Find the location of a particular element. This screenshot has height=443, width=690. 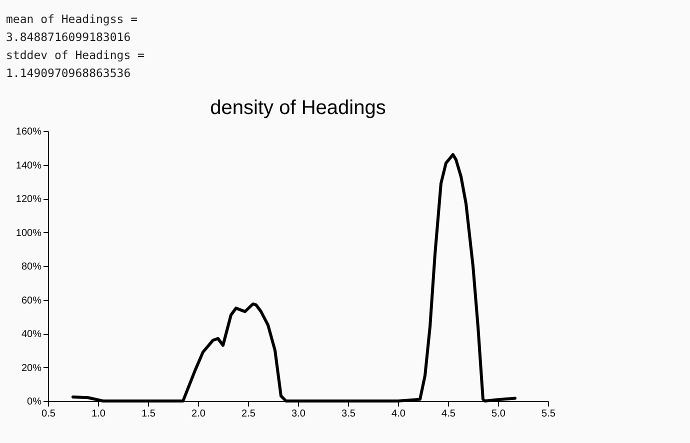

y-tick-label: 0% is located at coordinates (34, 402).